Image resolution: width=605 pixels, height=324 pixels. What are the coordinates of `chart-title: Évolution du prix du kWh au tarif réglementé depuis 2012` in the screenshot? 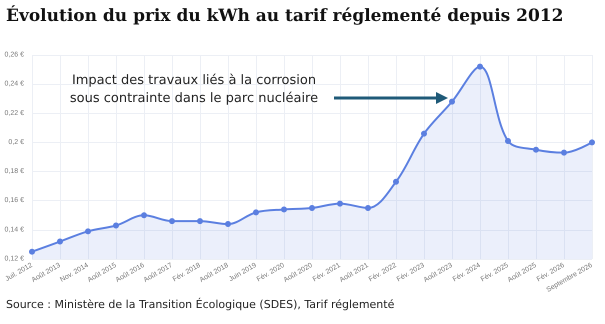 It's located at (285, 16).